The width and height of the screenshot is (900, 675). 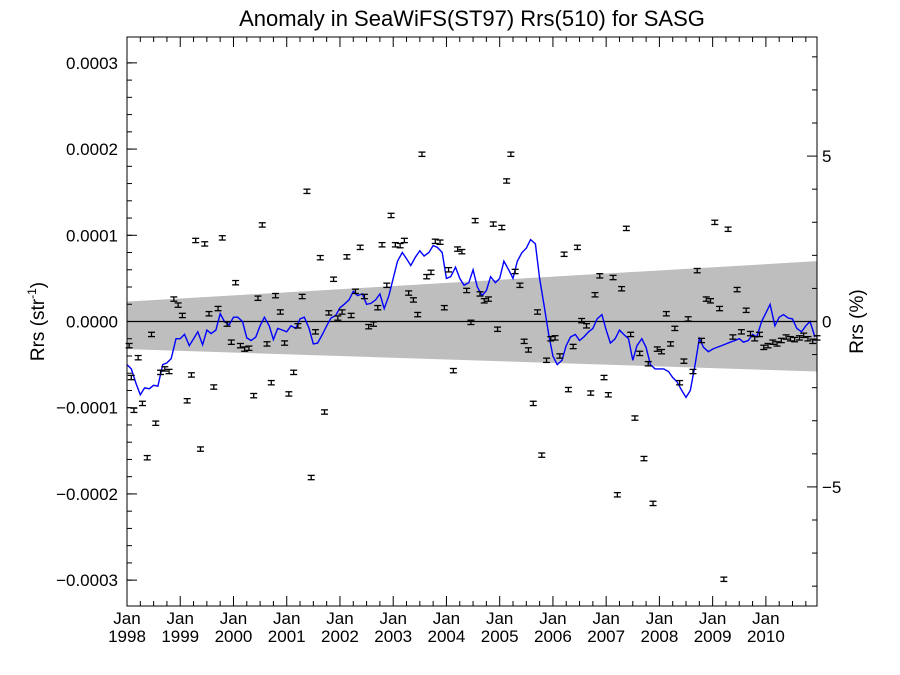 I want to click on y-right-tick-label: −5, so click(x=831, y=487).